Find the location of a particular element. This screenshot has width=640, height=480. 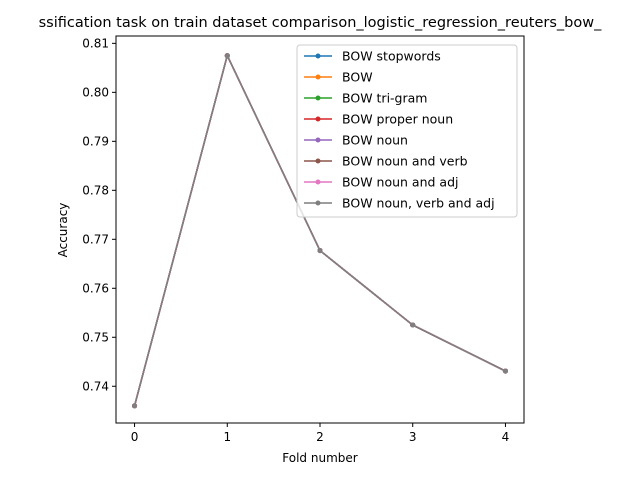

x-tick-label: 0 is located at coordinates (135, 437).